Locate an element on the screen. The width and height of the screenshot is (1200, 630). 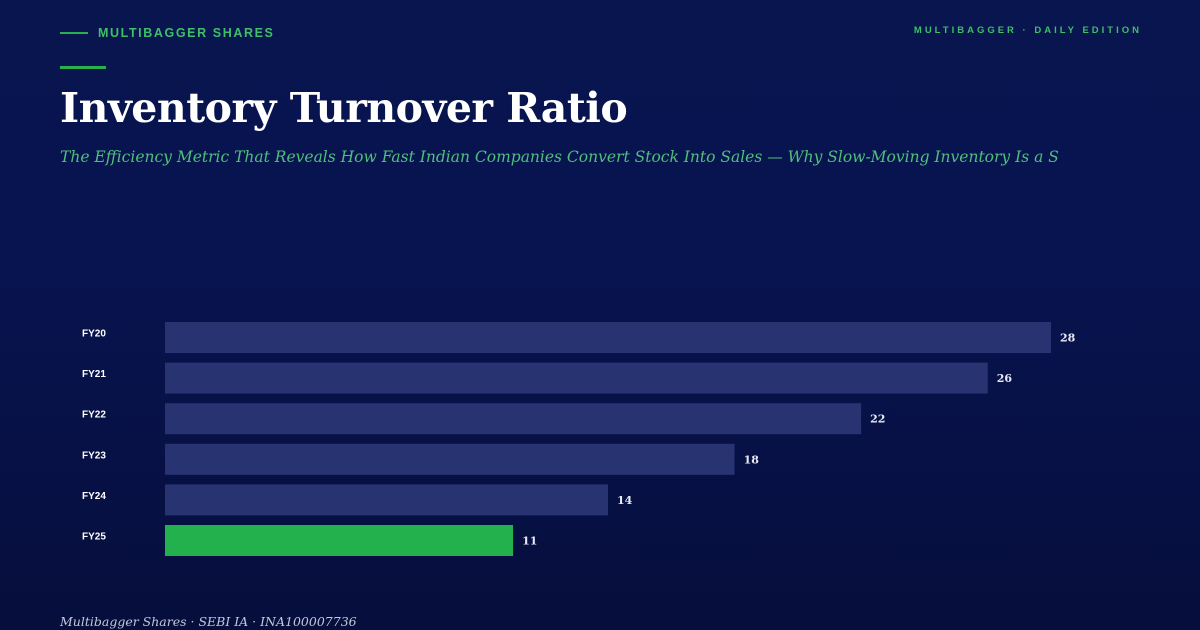
brand-header: MULTIBAGGER SHARES is located at coordinates (167, 33).